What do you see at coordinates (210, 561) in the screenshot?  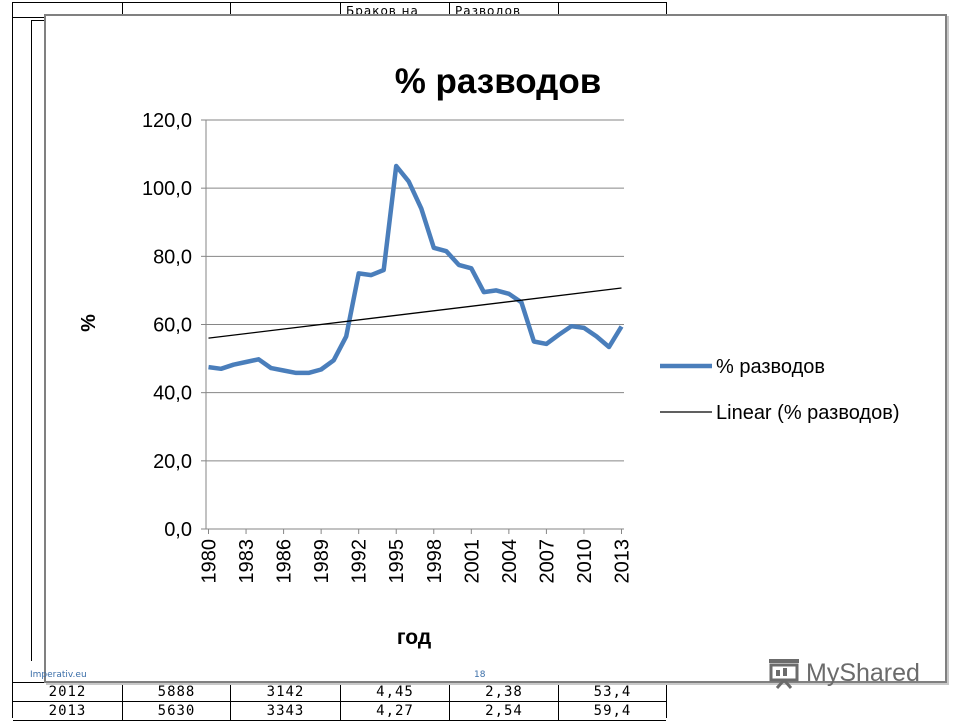 I see `x-tick-label: 1980` at bounding box center [210, 561].